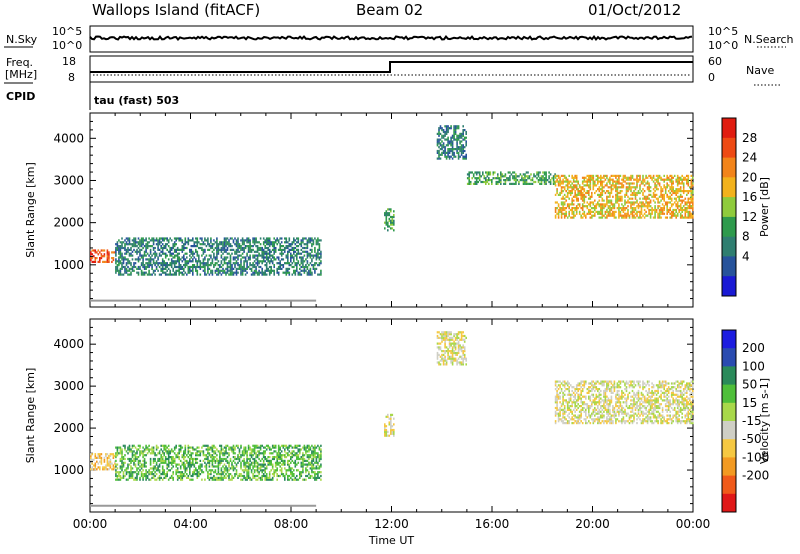  Describe the element at coordinates (760, 70) in the screenshot. I see `nave-label: Nave` at that location.